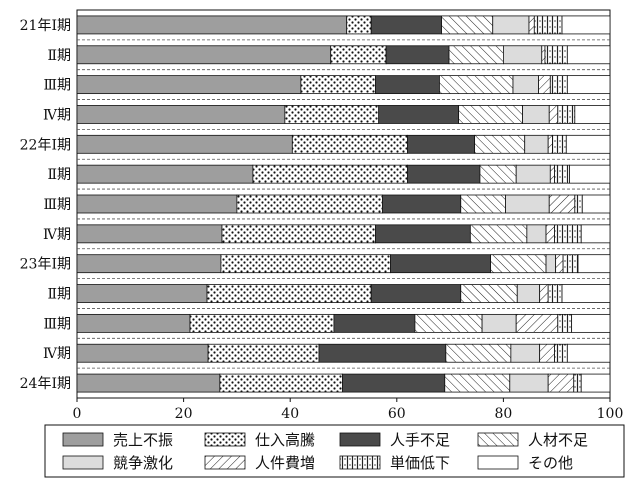  Describe the element at coordinates (184, 414) in the screenshot. I see `x-tick-label: 20` at that location.